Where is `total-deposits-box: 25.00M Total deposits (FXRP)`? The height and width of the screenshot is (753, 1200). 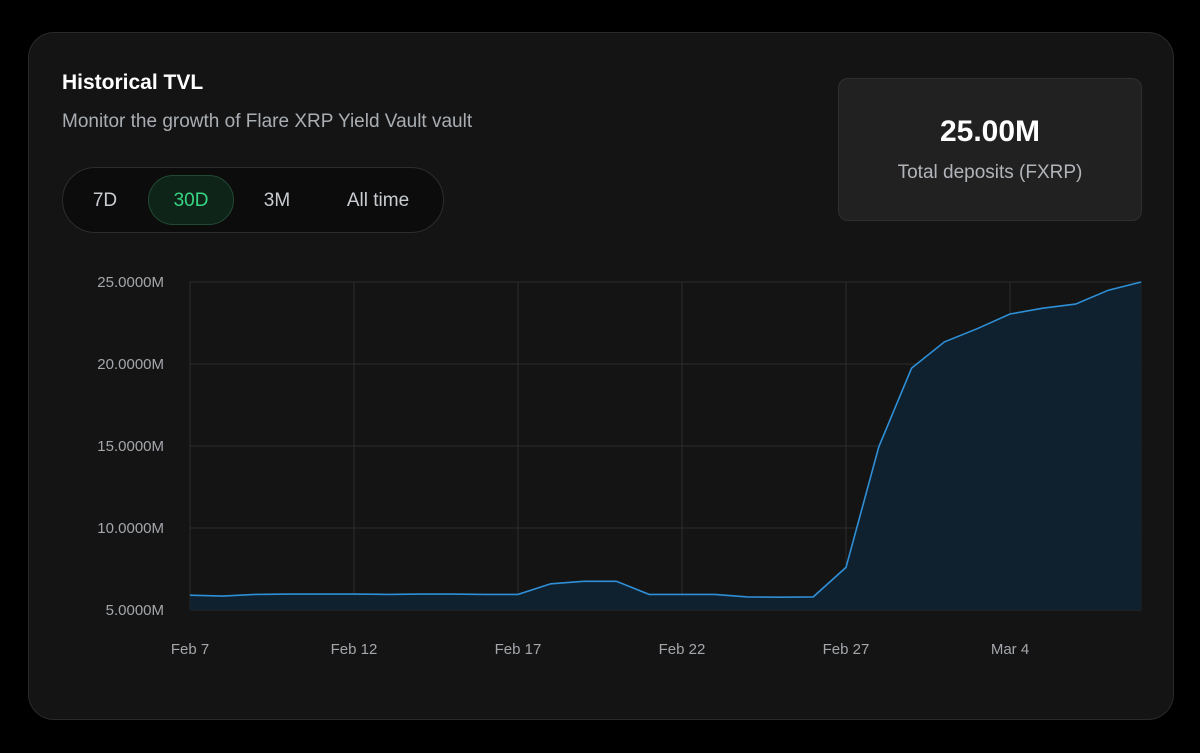
total-deposits-box: 25.00M Total deposits (FXRP) is located at coordinates (990, 149).